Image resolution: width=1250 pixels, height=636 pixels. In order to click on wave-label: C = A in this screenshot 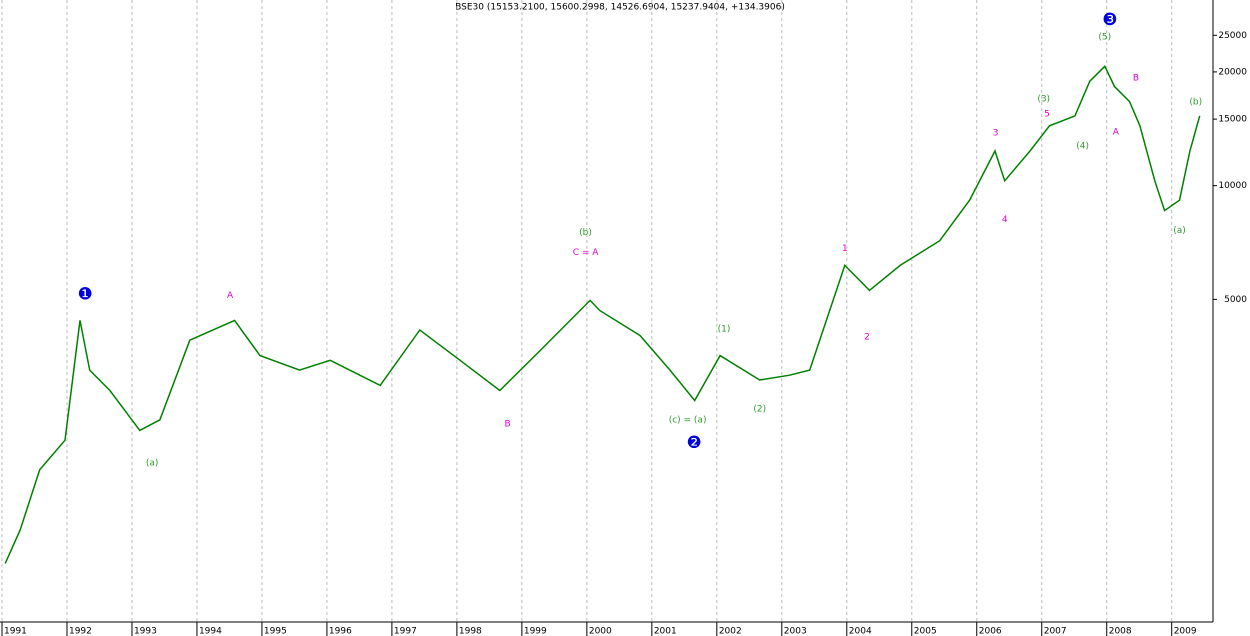, I will do `click(586, 253)`.